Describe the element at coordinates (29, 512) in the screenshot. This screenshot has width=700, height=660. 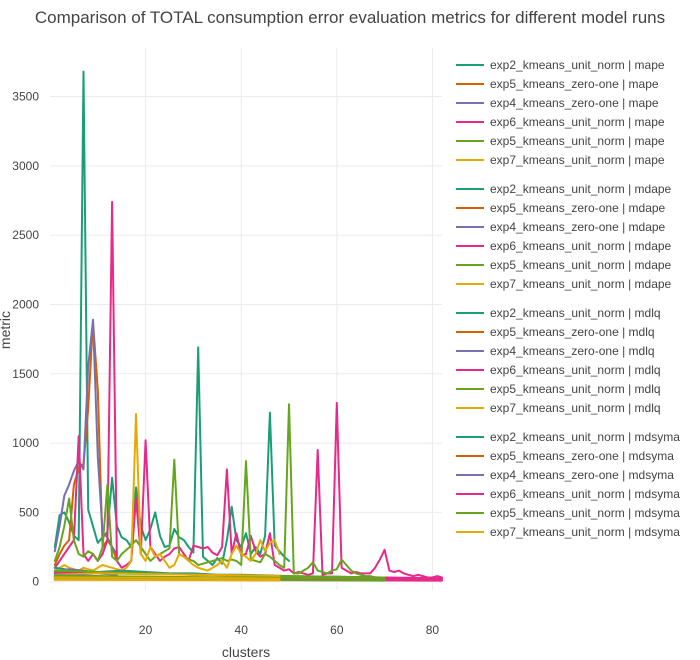
I see `y-tick-label: 500` at that location.